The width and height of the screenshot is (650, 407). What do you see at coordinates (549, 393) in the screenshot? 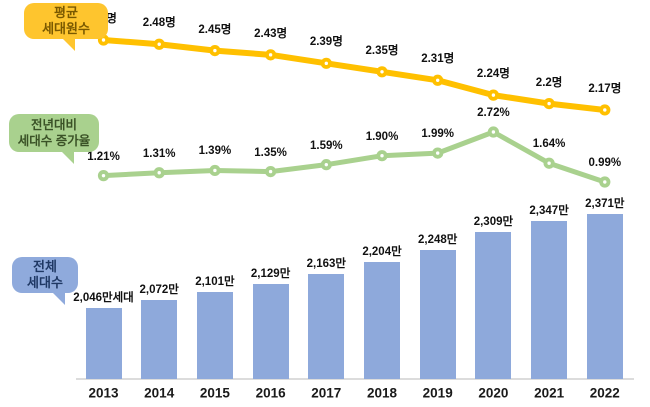
I see `year-label-2021: 2021` at bounding box center [549, 393].